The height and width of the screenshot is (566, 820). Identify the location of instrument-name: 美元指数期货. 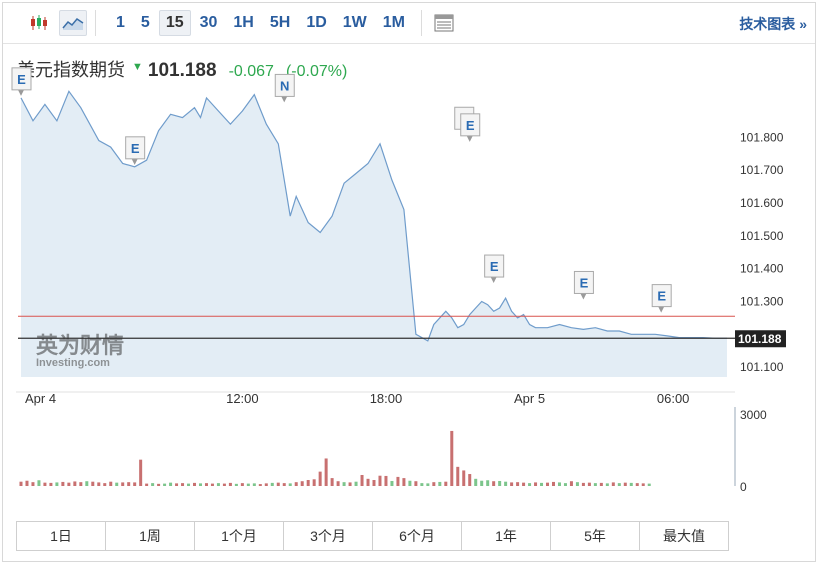
(71, 70).